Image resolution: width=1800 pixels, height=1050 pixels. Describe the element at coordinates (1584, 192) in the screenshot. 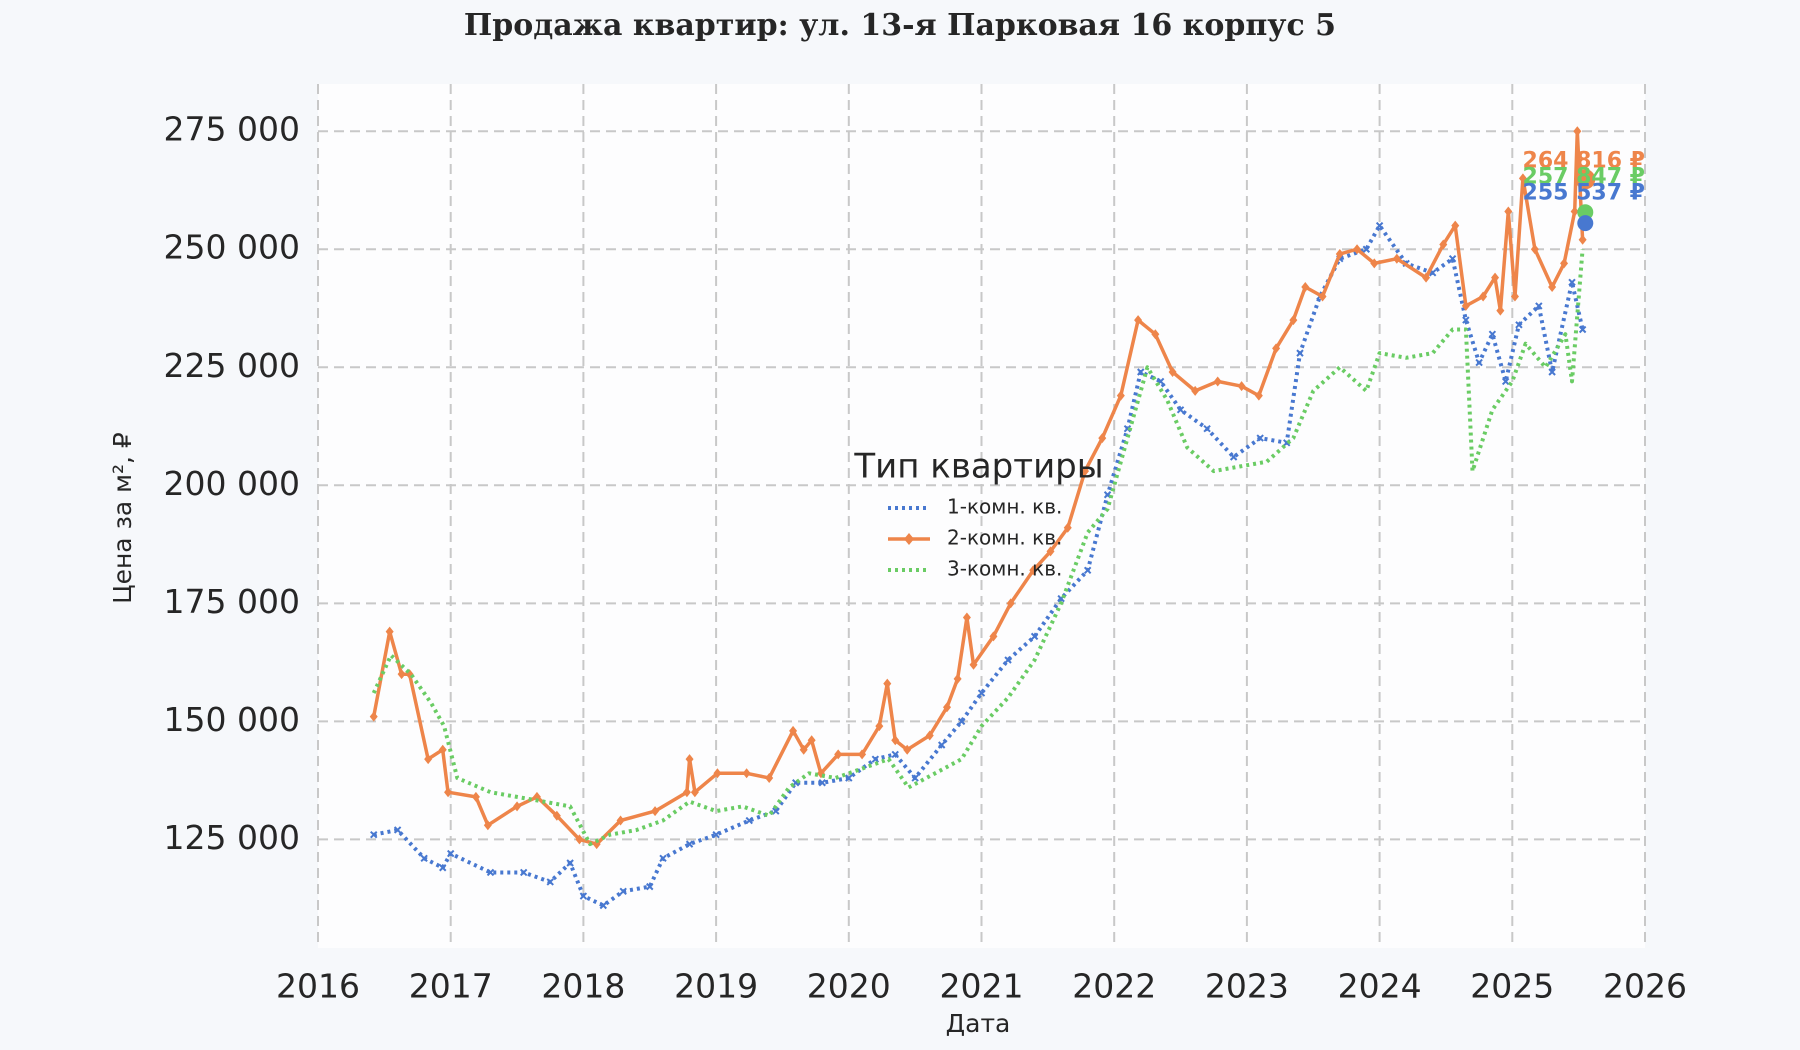

I see `end-value-label: 255 537 ₽` at that location.